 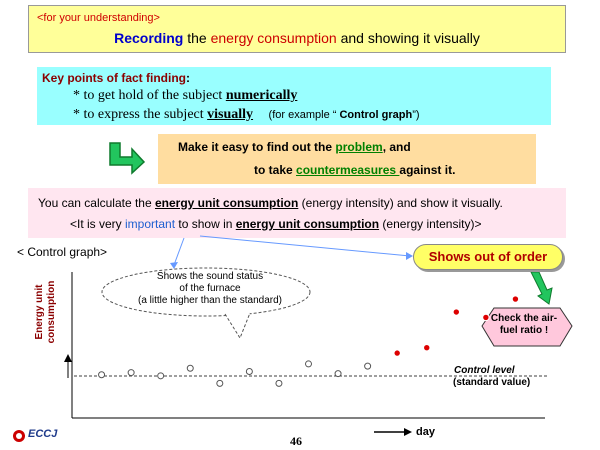 I want to click on title-recording: Recording, so click(x=149, y=38).